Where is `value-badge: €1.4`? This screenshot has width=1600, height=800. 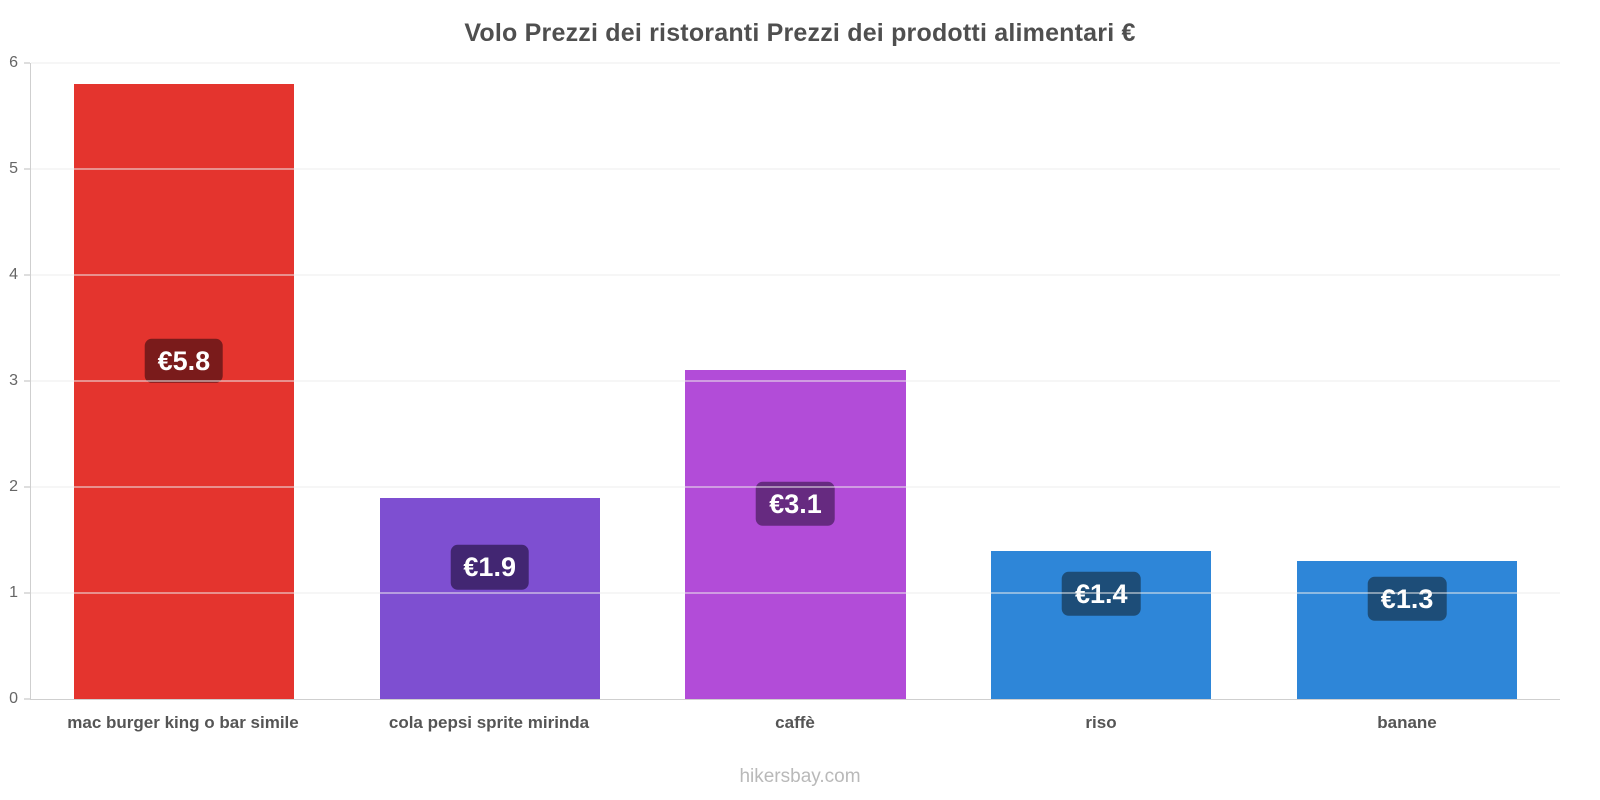 value-badge: €1.4 is located at coordinates (1101, 593).